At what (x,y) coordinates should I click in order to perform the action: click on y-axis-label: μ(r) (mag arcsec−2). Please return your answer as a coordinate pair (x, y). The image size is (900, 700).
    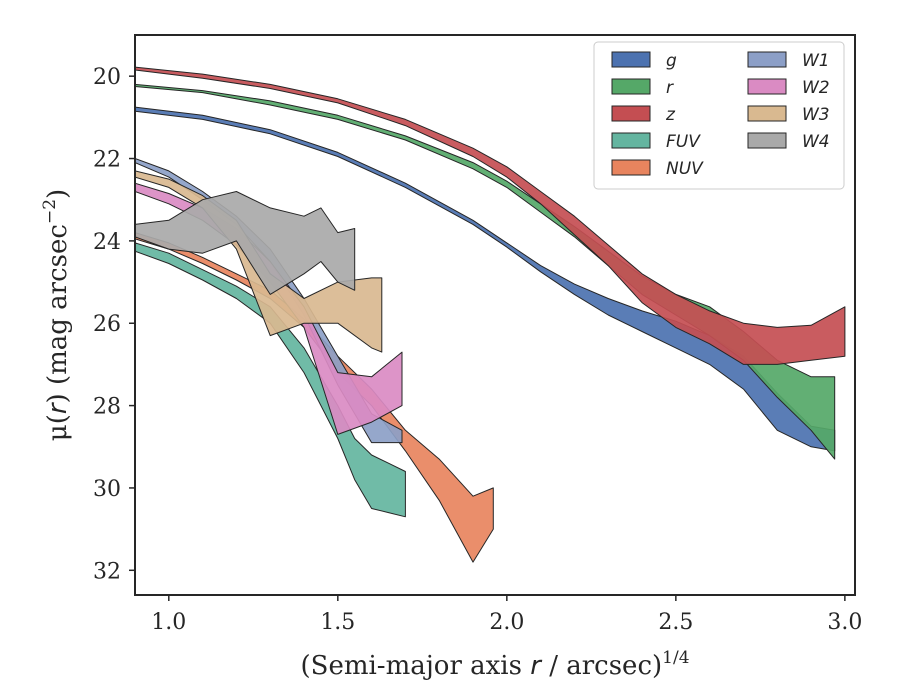
    Looking at the image, I should click on (56, 315).